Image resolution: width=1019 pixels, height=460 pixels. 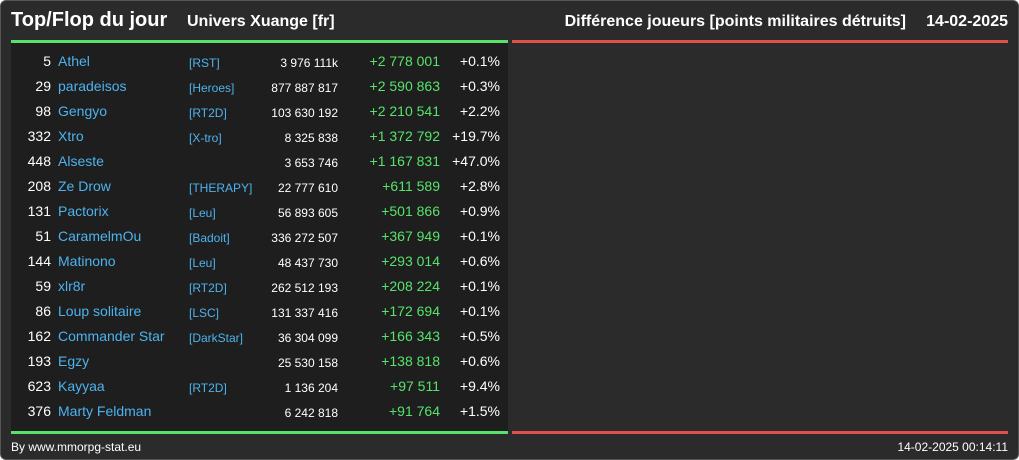 I want to click on alliance-tag-link: [Badoit], so click(x=209, y=238).